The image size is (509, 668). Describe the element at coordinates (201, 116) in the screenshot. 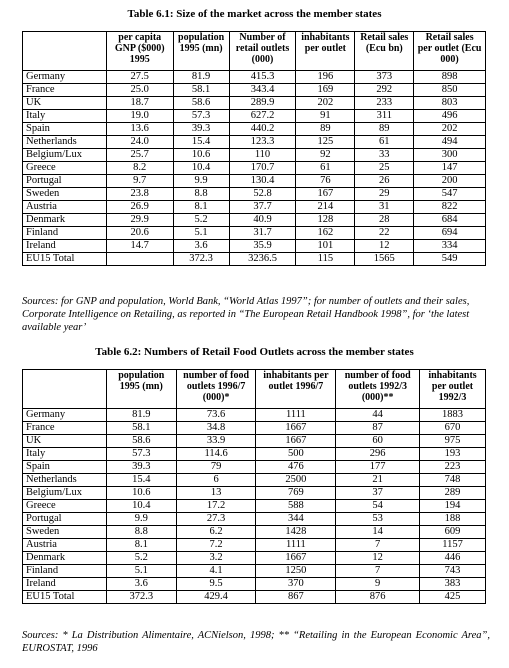

I see `value-cell: 57.3` at that location.